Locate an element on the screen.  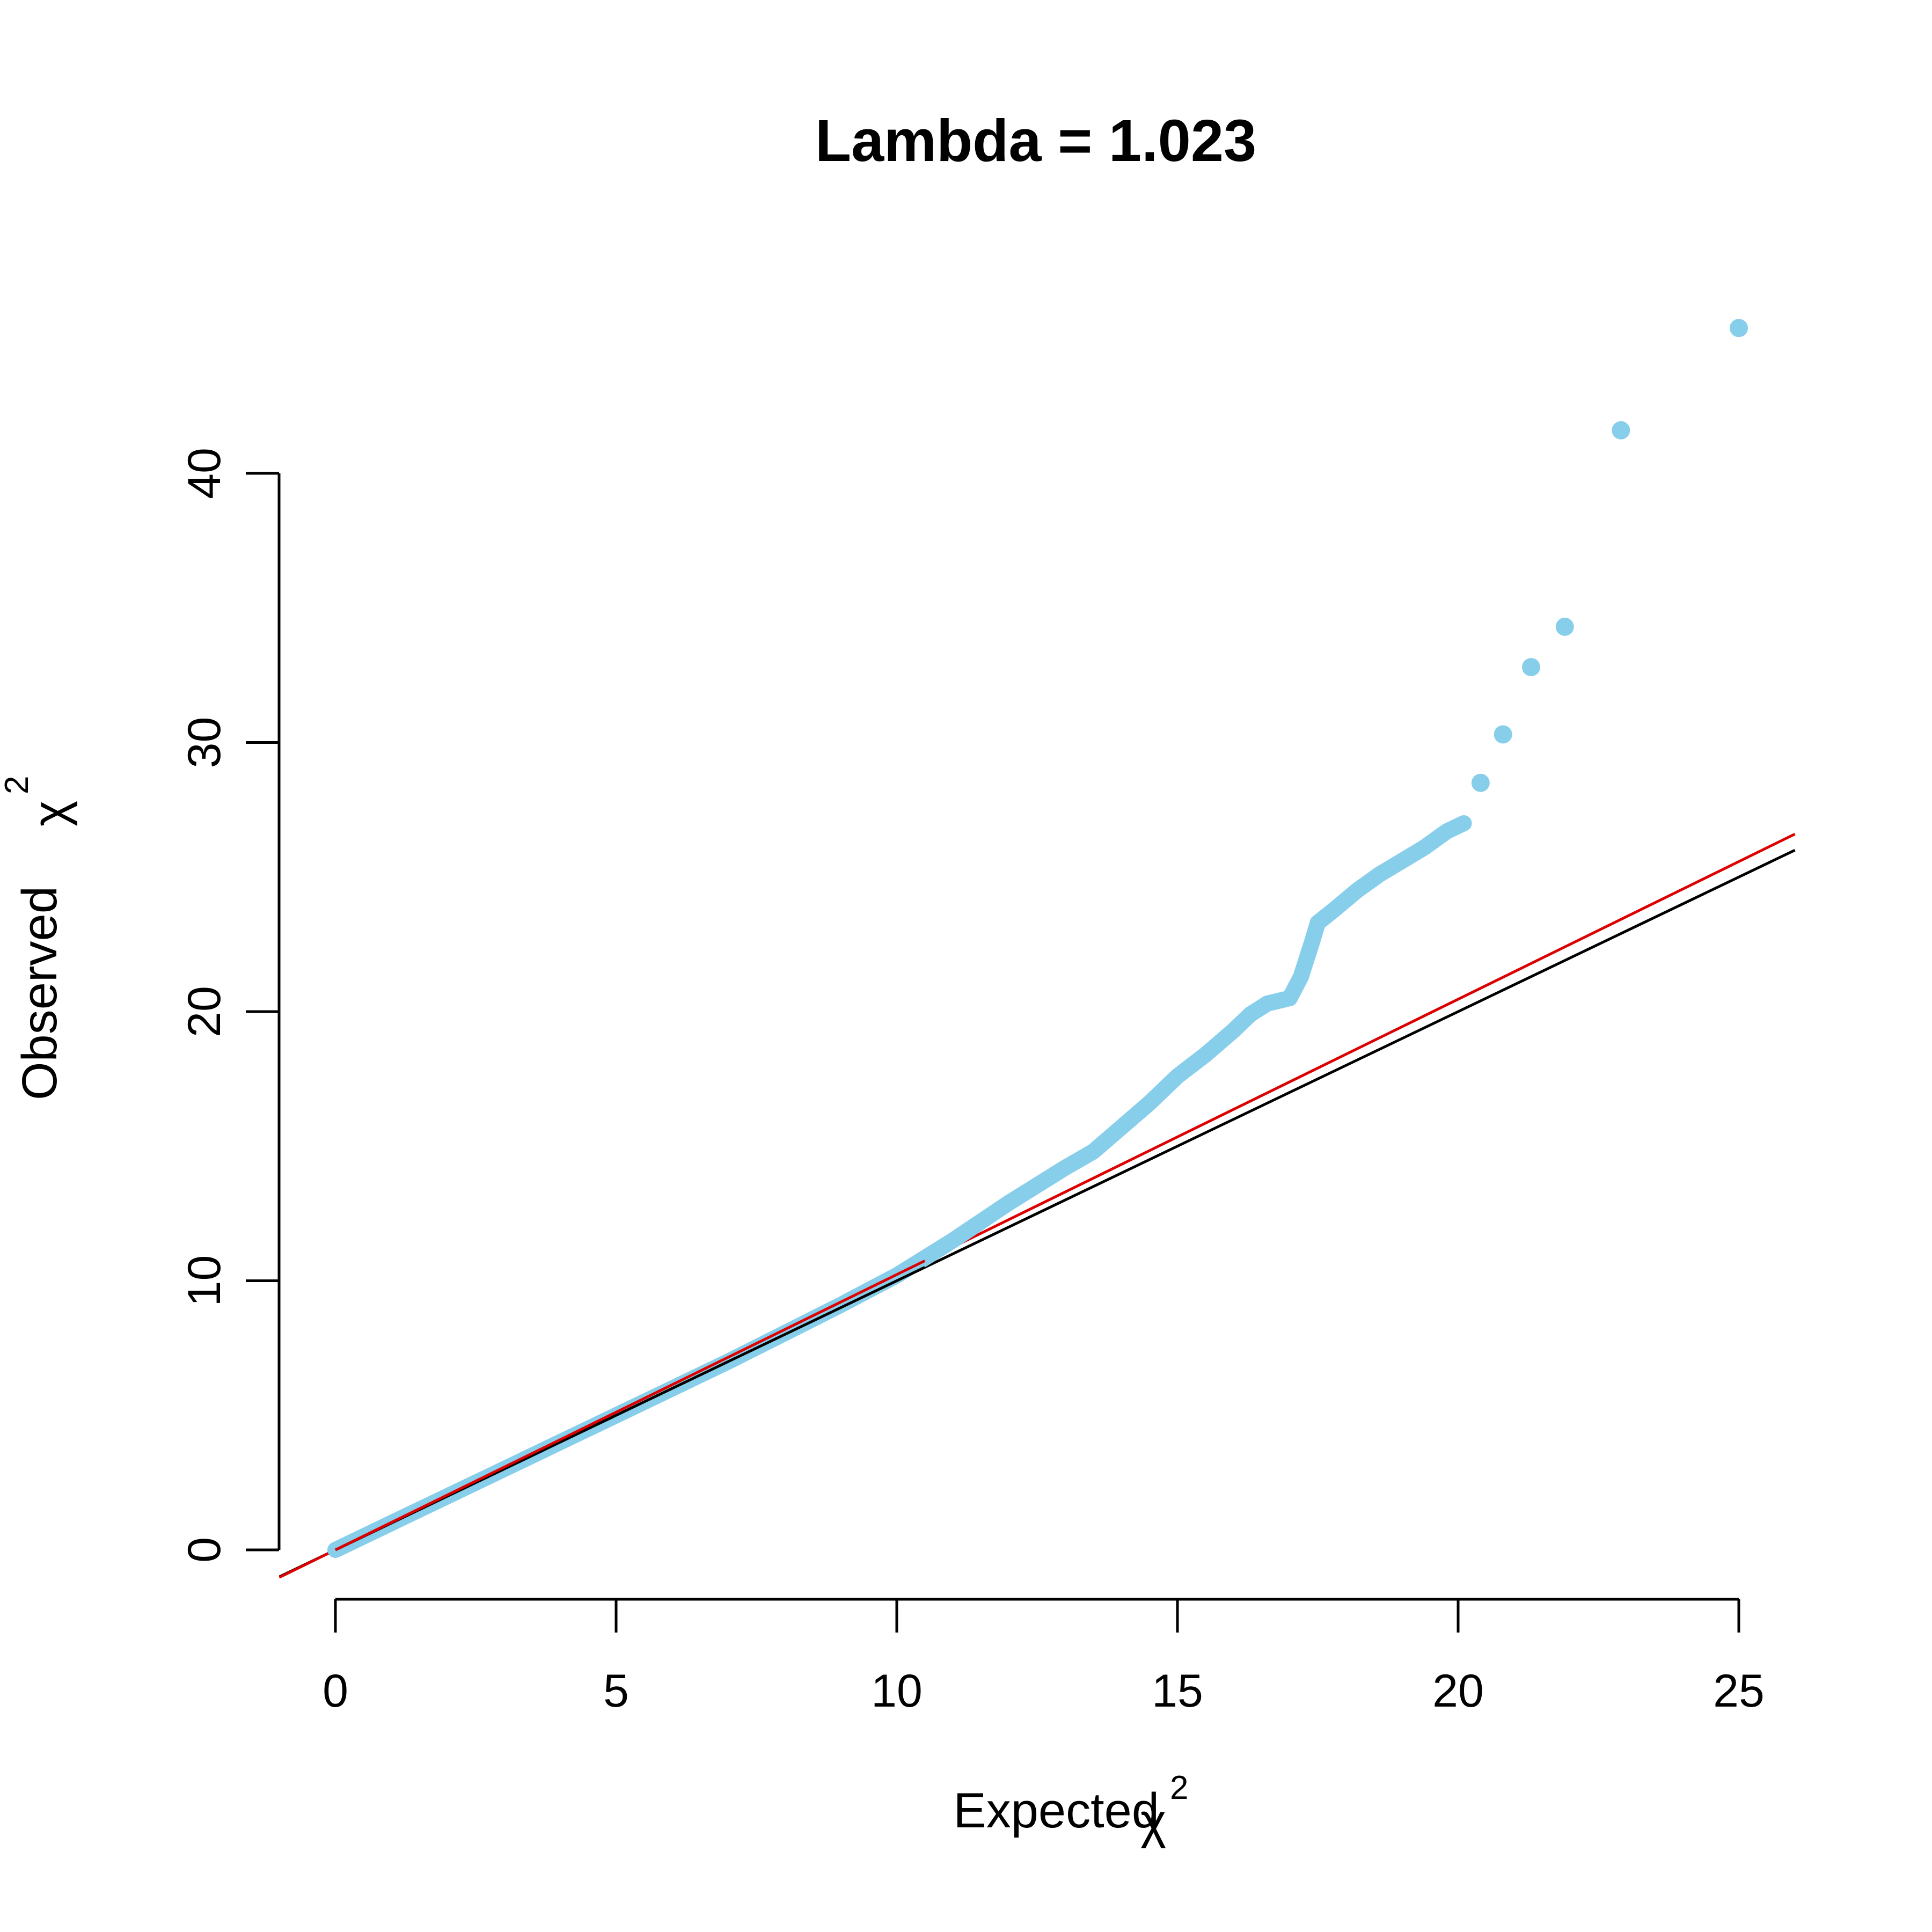
y-tick-label-group: 40 is located at coordinates (204, 473).